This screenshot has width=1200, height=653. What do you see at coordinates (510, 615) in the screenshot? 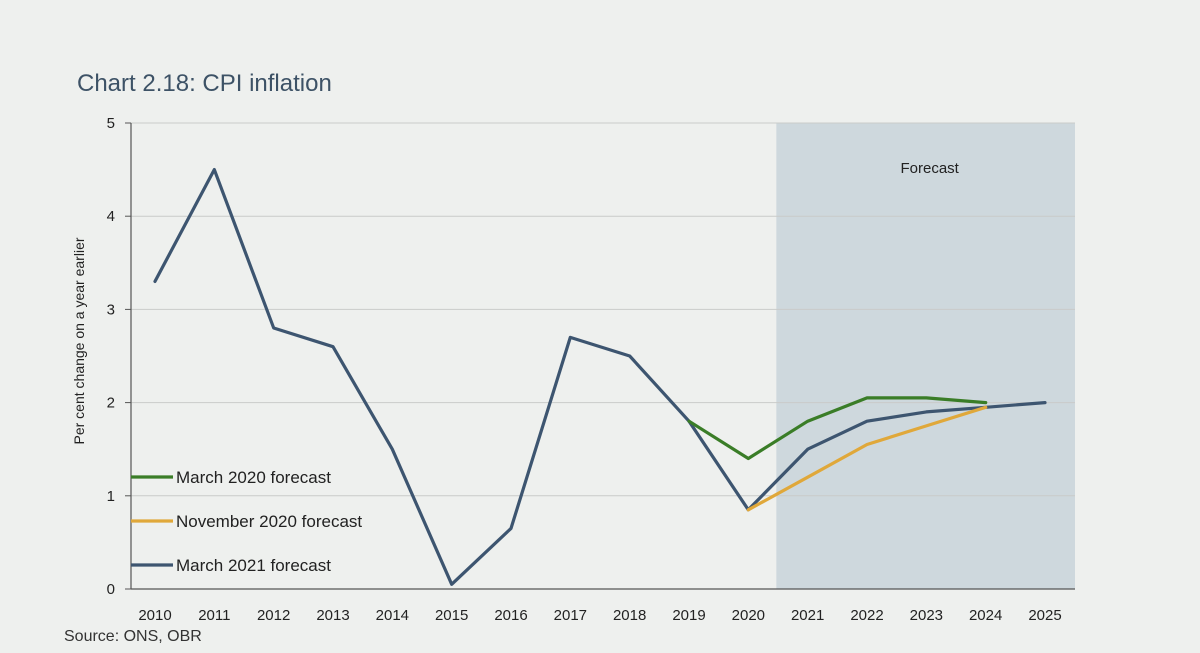
I see `x-tick-label: 2016` at bounding box center [510, 615].